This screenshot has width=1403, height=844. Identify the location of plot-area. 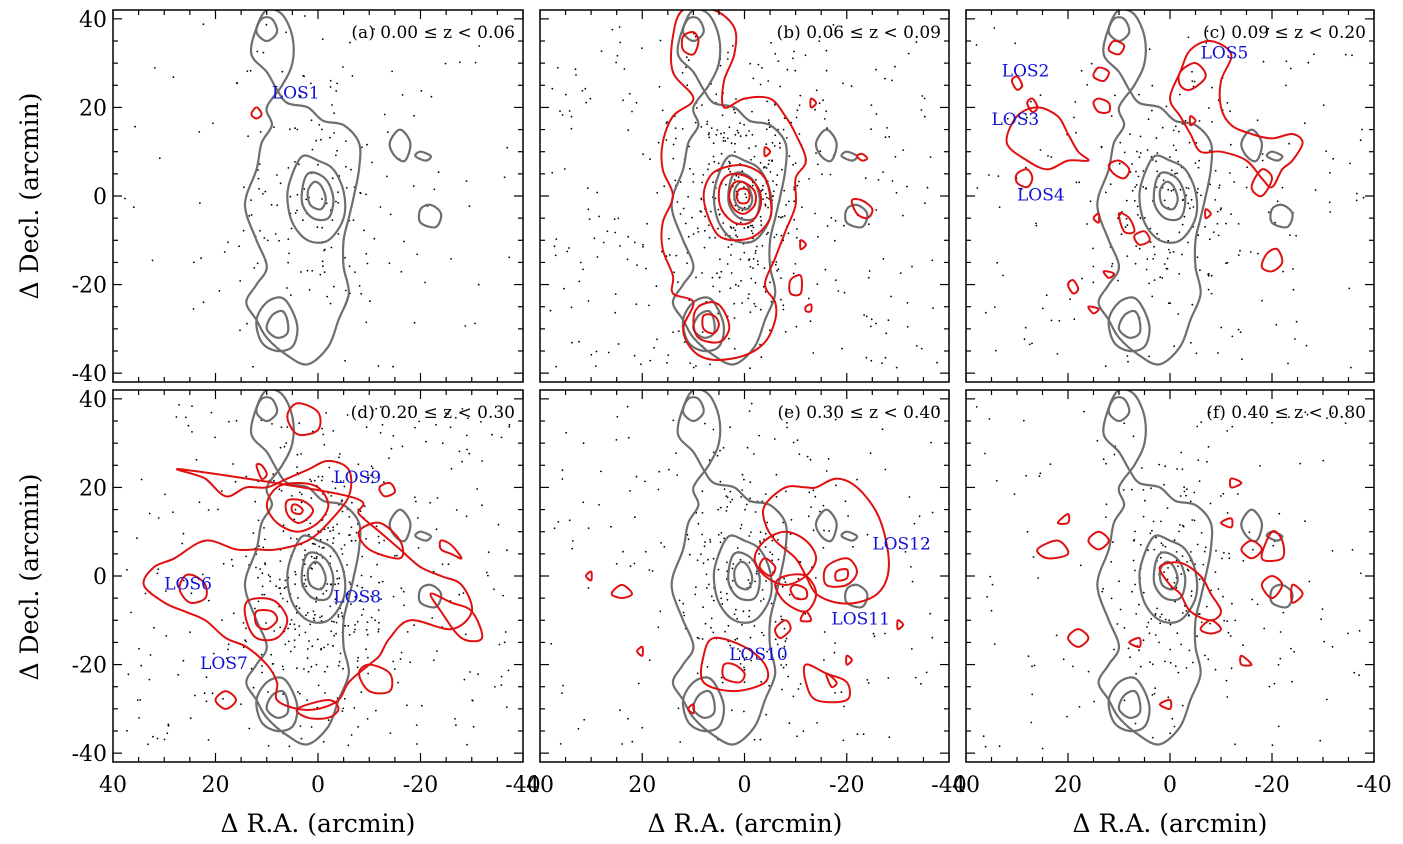
(318, 569).